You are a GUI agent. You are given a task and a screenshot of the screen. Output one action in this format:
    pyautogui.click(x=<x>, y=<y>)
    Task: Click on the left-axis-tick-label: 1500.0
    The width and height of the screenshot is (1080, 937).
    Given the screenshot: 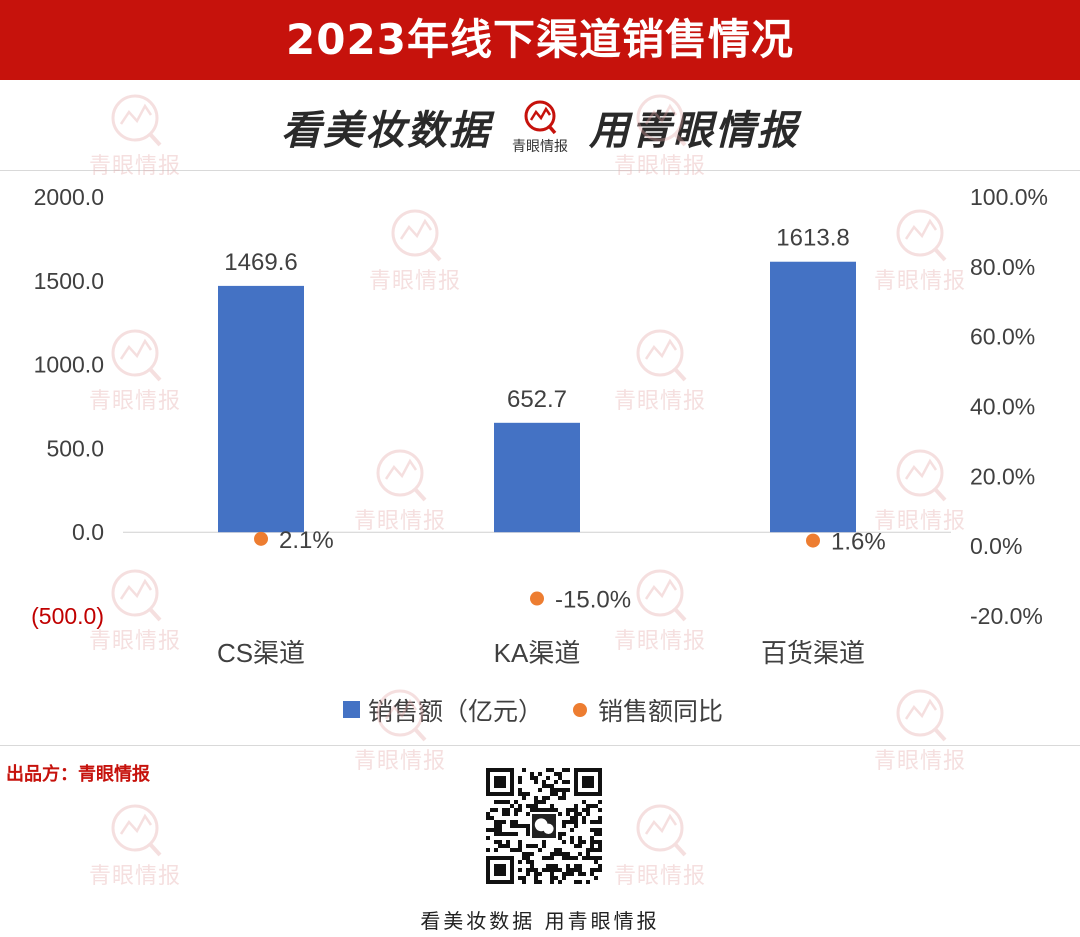 What is the action you would take?
    pyautogui.click(x=69, y=281)
    